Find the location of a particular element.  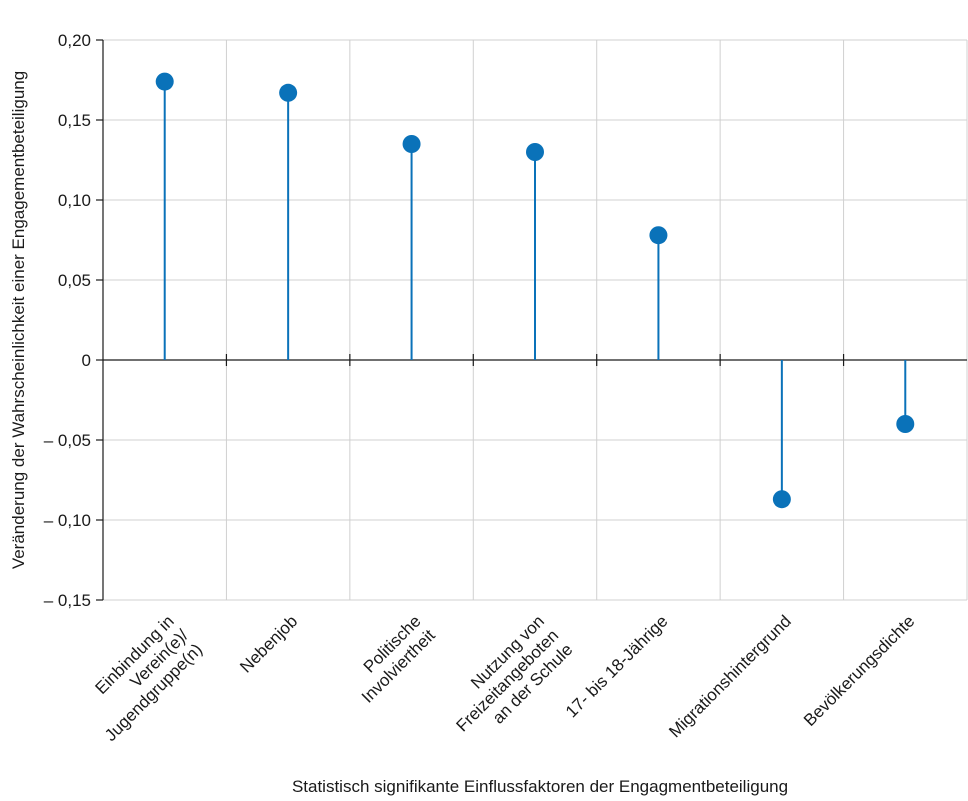

x-tick-label: Migrationshintergrund is located at coordinates (730, 677).